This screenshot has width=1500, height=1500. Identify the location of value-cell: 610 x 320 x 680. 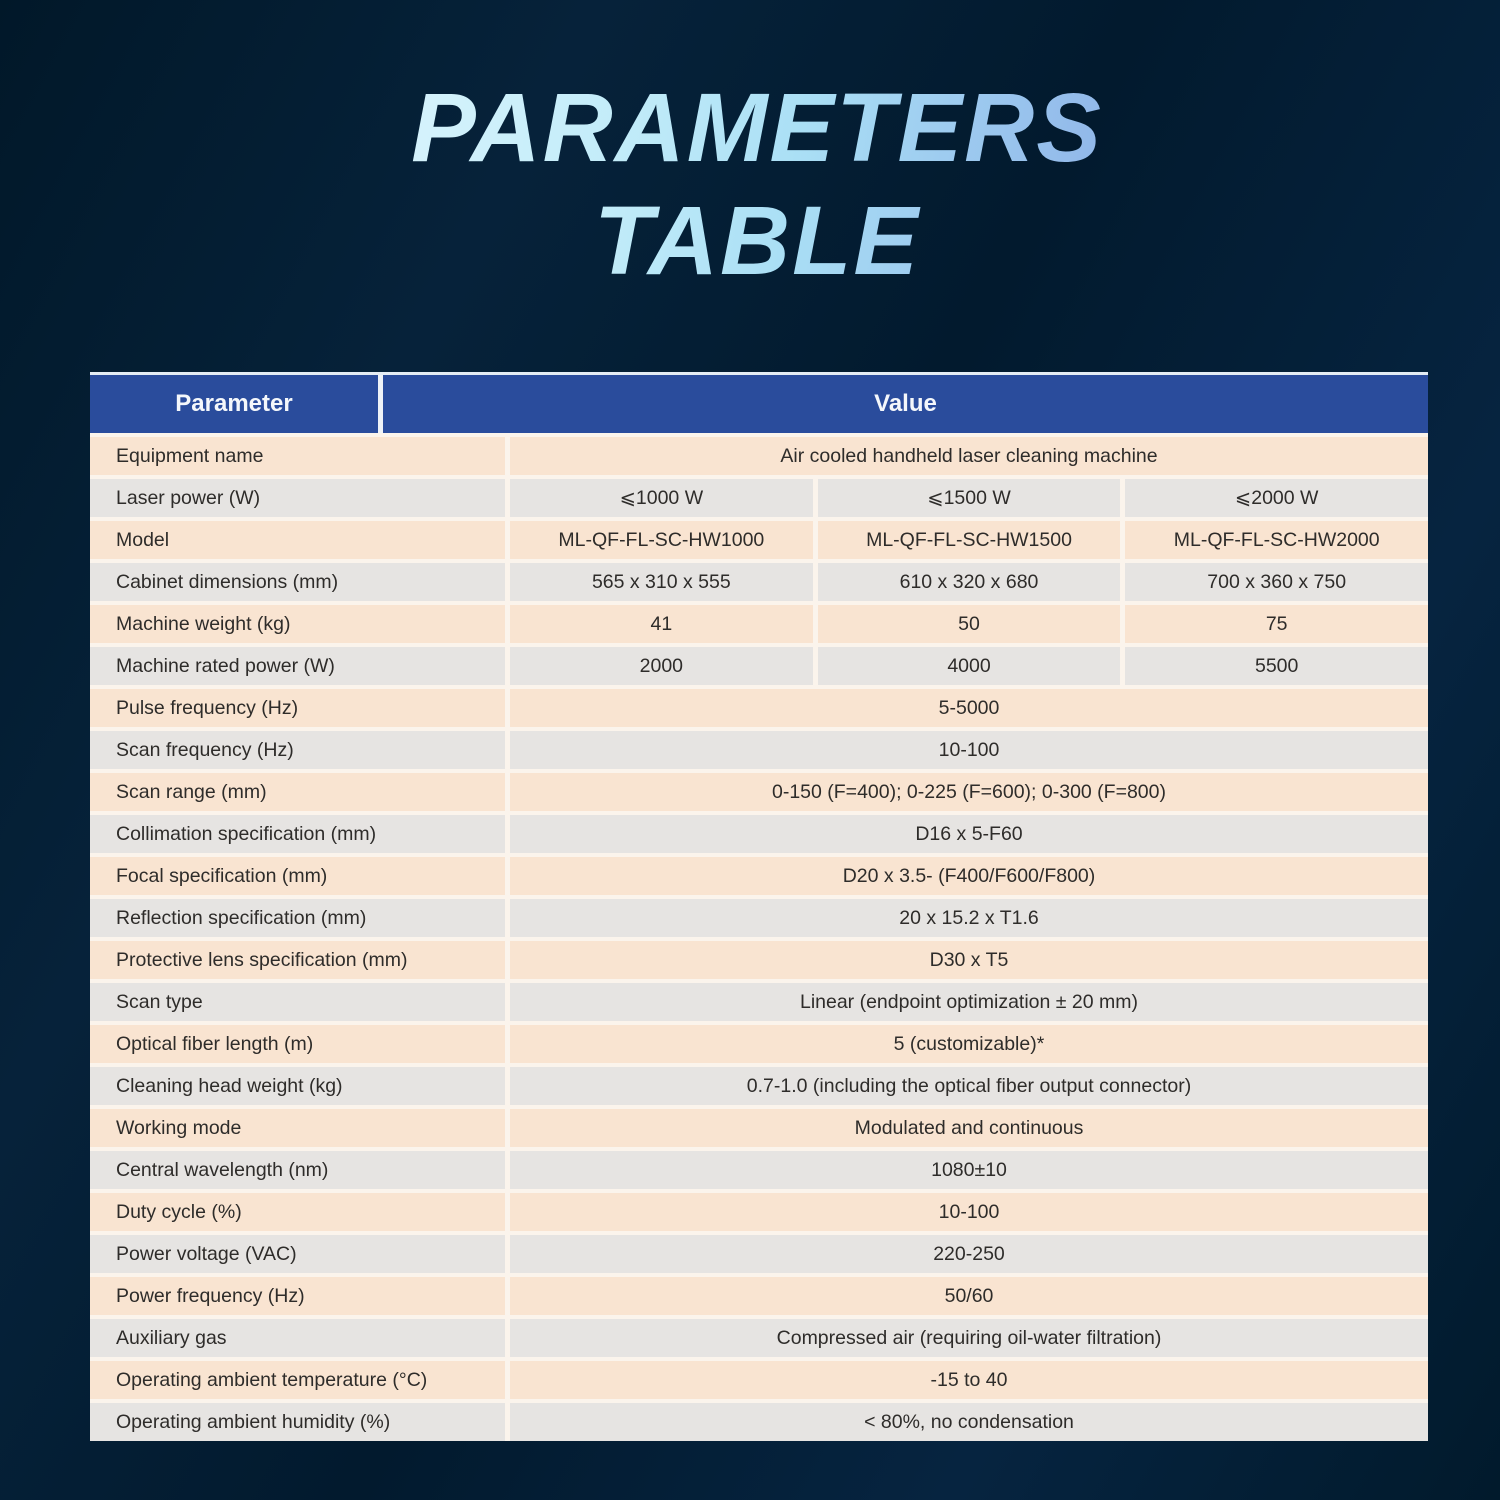
(969, 582).